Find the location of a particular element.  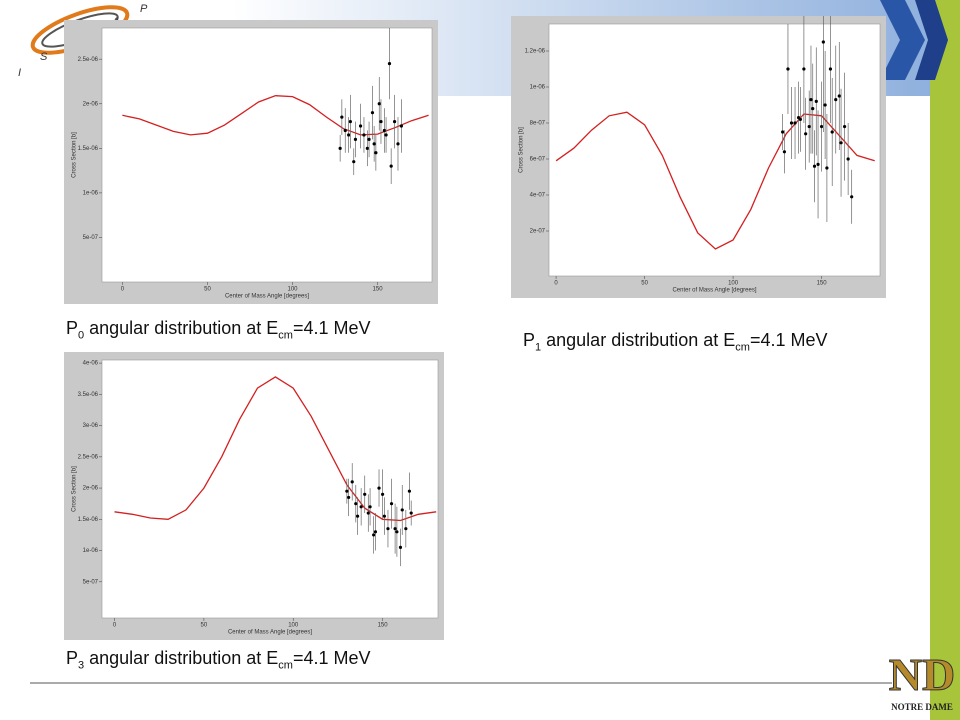

caption-part: 1 is located at coordinates (538, 347).